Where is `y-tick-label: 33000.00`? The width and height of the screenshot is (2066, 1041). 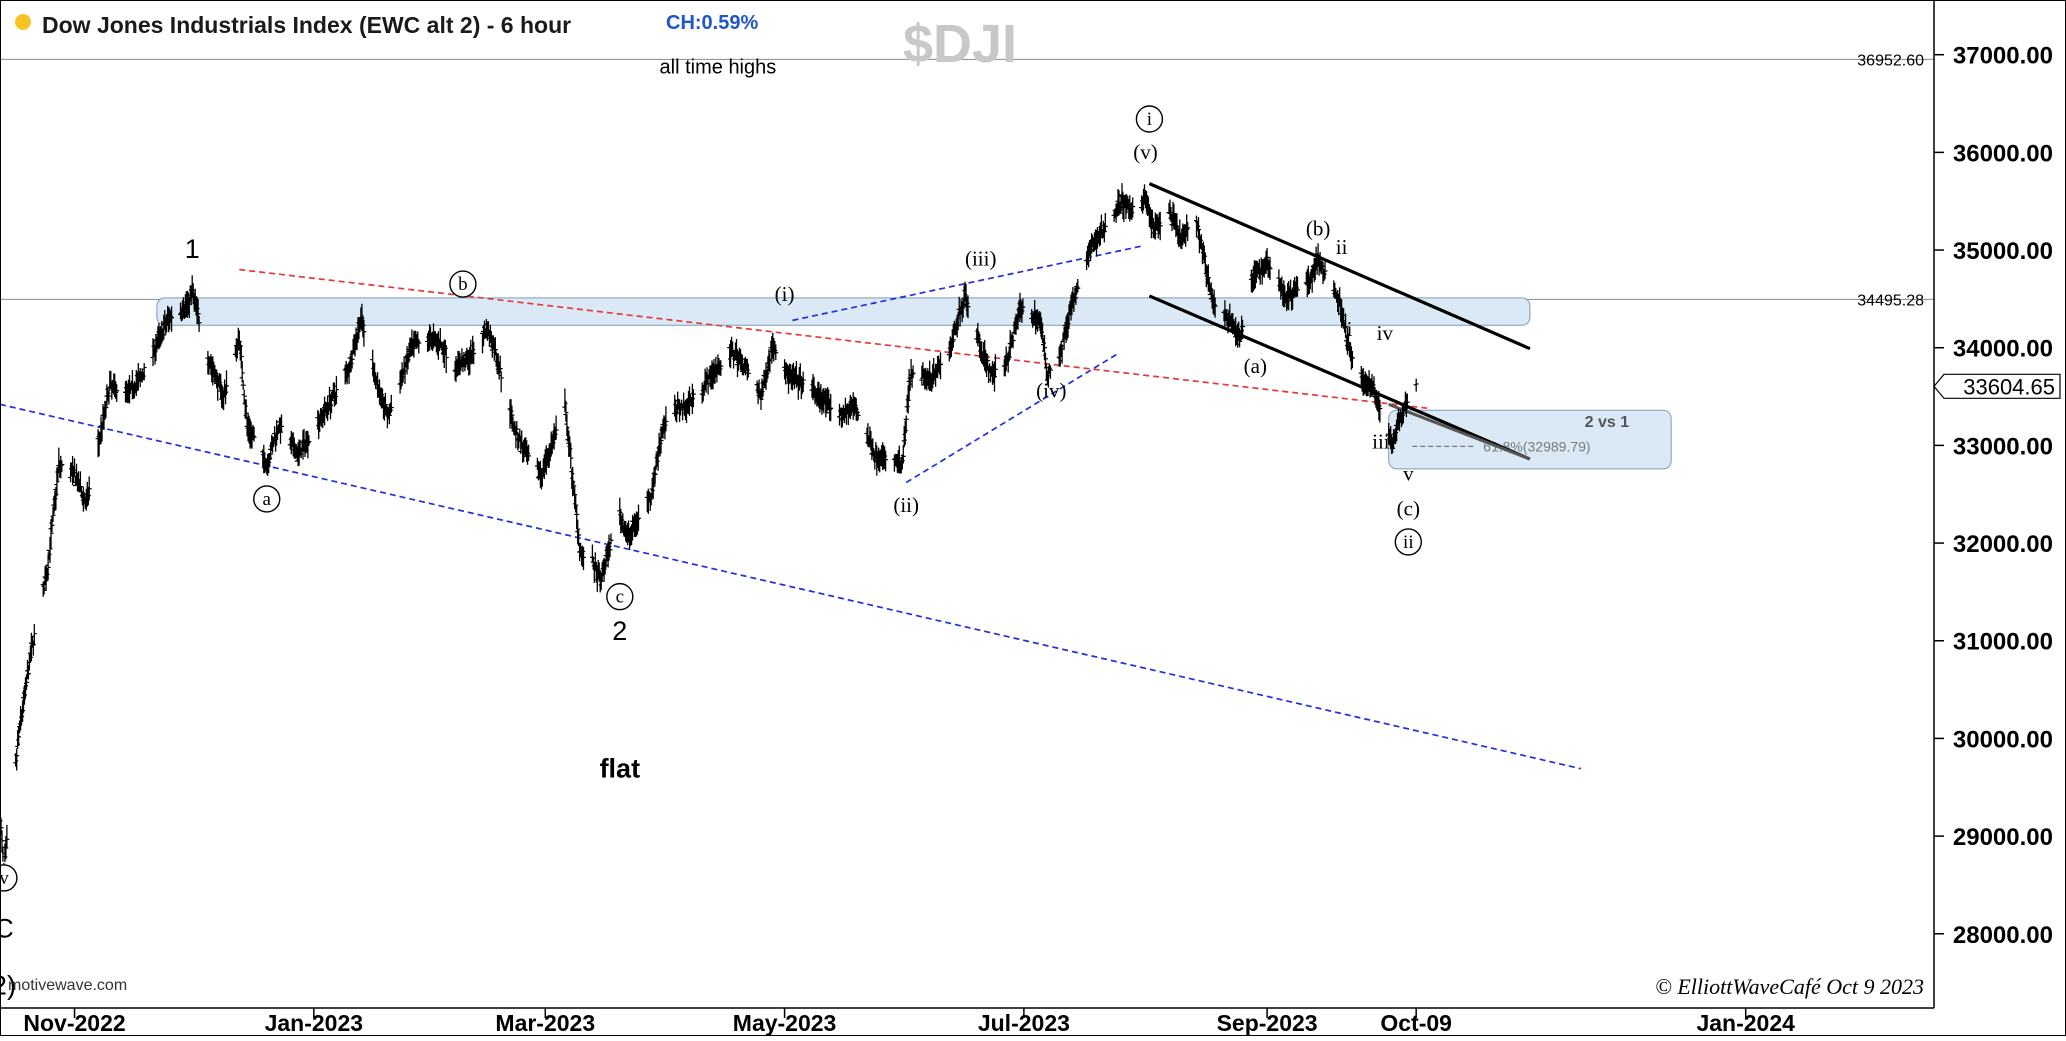 y-tick-label: 33000.00 is located at coordinates (2003, 446).